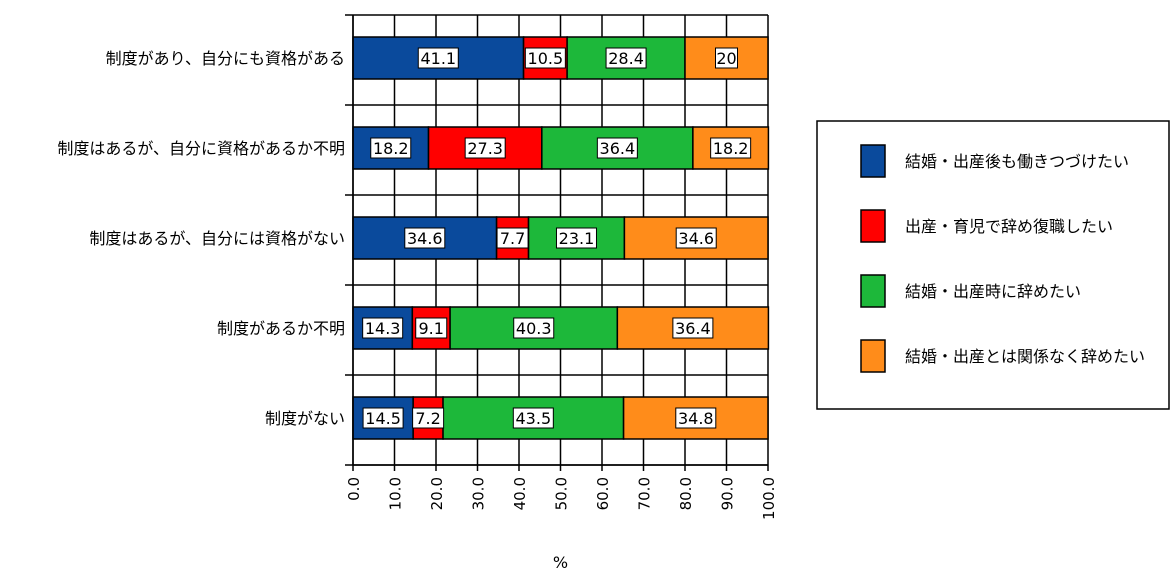 This screenshot has width=1173, height=577. What do you see at coordinates (1025, 356) in the screenshot?
I see `legend-label: 結婚・出産とは関係なく辞めたい` at bounding box center [1025, 356].